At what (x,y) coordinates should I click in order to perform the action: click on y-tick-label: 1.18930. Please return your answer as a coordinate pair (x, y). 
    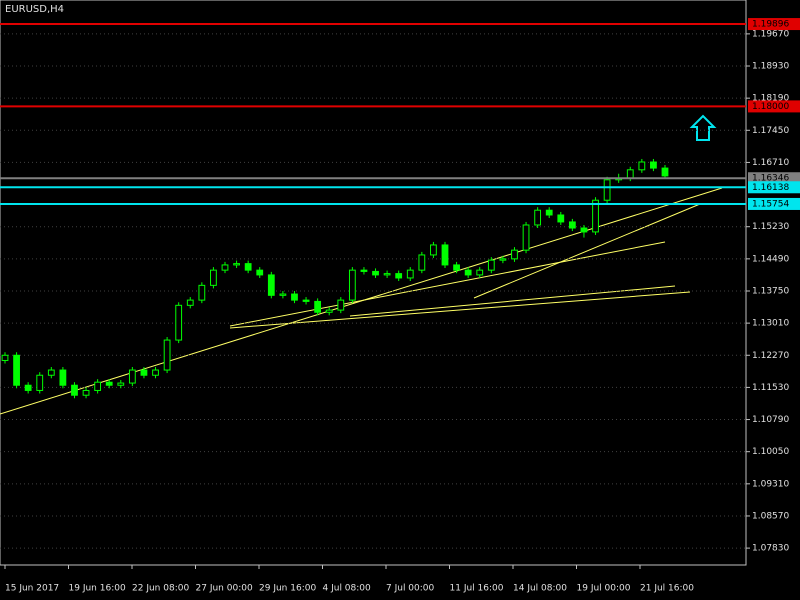
    Looking at the image, I should click on (770, 67).